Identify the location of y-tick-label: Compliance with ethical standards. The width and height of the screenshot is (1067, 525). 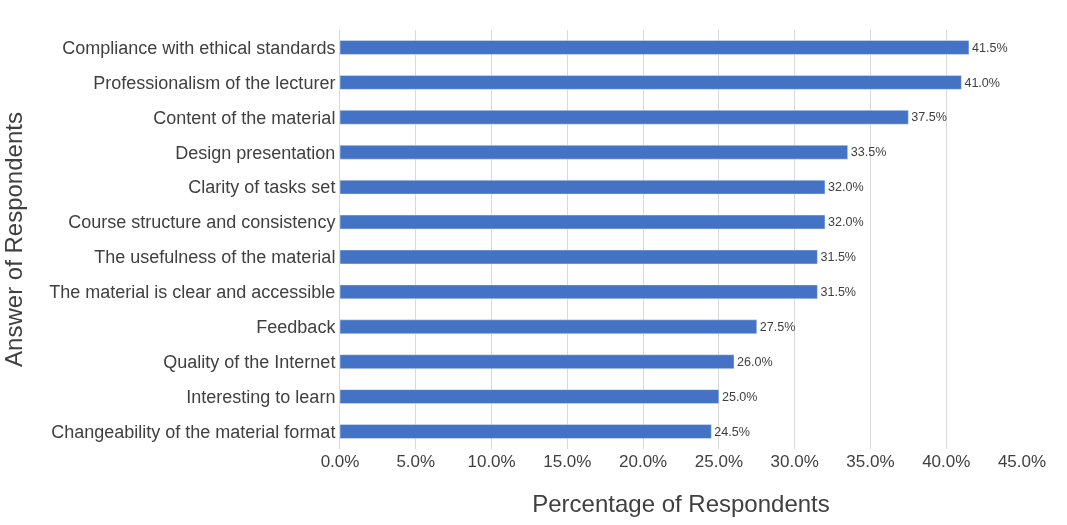
(199, 47).